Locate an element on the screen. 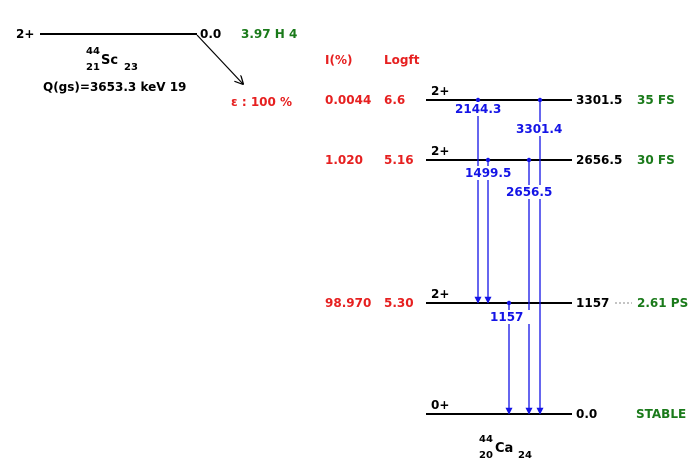 This screenshot has width=690, height=461. level-spin: 0+ is located at coordinates (440, 405).